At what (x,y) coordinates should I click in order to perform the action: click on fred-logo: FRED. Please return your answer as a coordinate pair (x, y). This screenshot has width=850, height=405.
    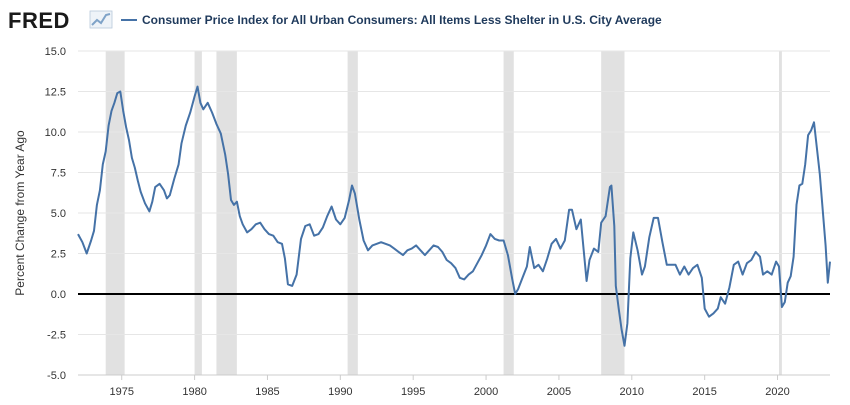
    Looking at the image, I should click on (60, 20).